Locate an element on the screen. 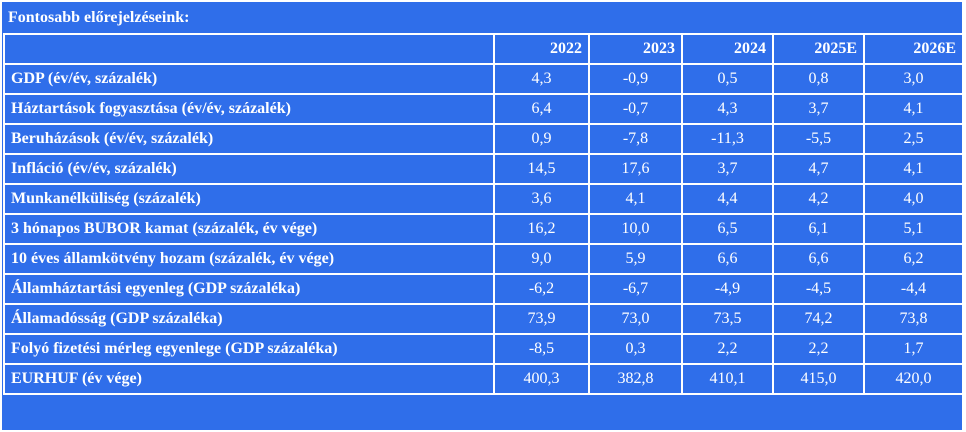 The width and height of the screenshot is (966, 432). row-label: Államadósság (GDP százaléka) is located at coordinates (249, 319).